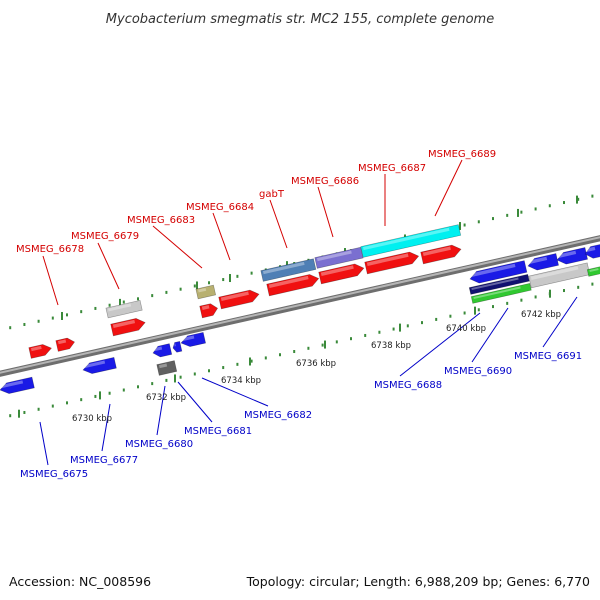 Image resolution: width=600 pixels, height=600 pixels. I want to click on accession-text: Accession: NC_008596, so click(80, 581).